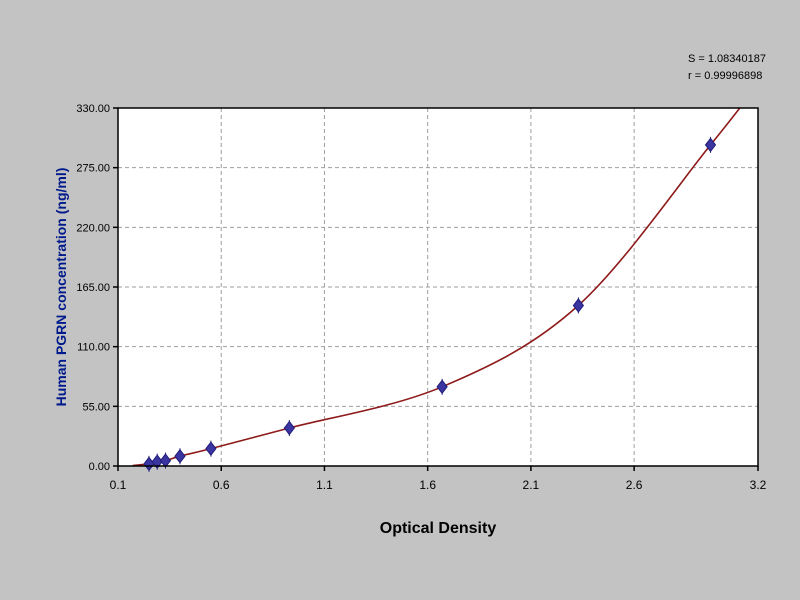 The height and width of the screenshot is (600, 800). Describe the element at coordinates (324, 485) in the screenshot. I see `x-tick-label: 1.1` at that location.